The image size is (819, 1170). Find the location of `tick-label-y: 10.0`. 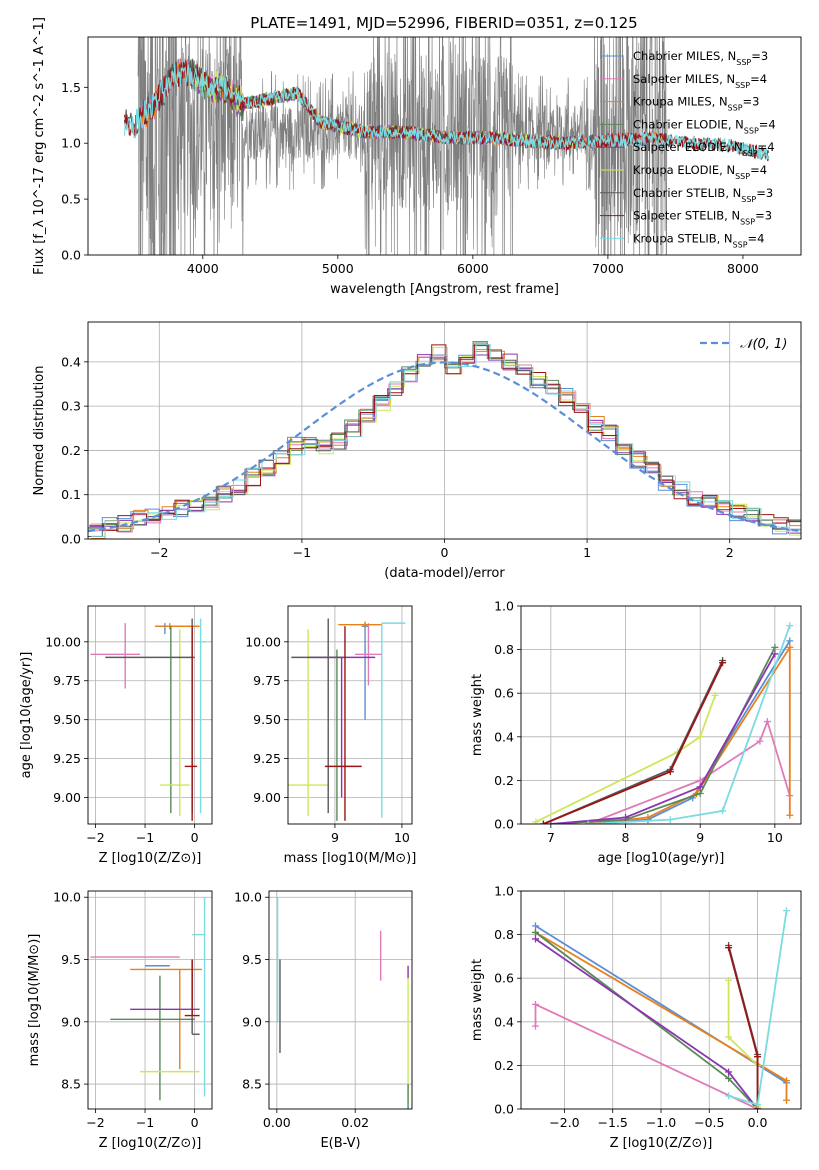

tick-label-y: 10.0 is located at coordinates (67, 897).